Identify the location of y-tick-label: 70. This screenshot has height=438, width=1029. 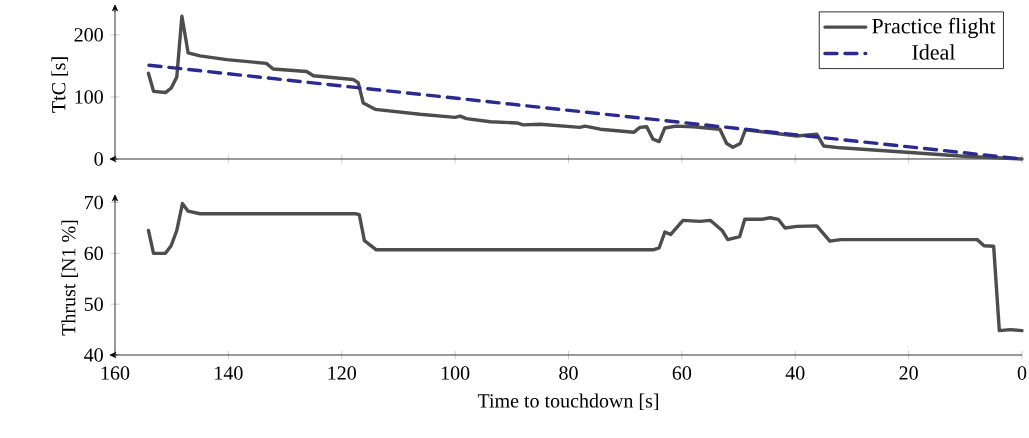
(93, 202).